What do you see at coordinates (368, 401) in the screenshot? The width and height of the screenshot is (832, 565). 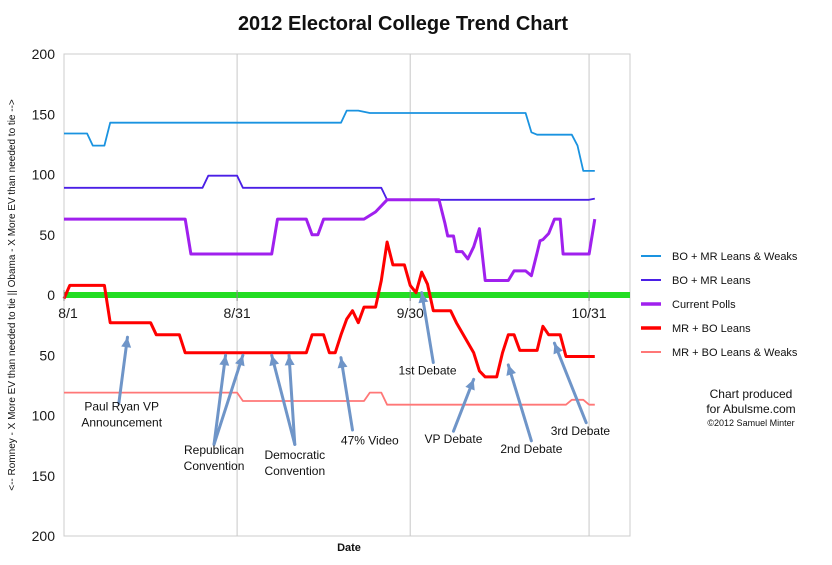 I see `annotation-3: 47% Video` at bounding box center [368, 401].